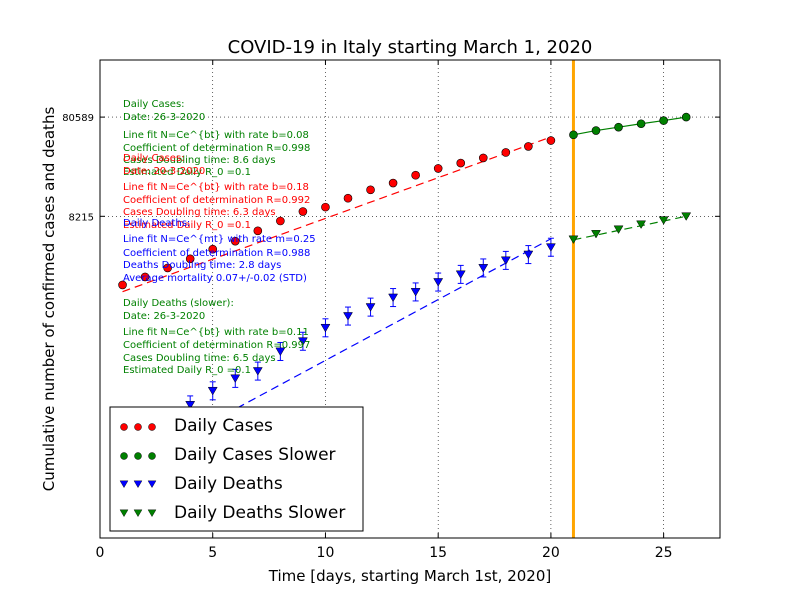 The image size is (800, 600). I want to click on series-daily-deaths-slower, so click(630, 228).